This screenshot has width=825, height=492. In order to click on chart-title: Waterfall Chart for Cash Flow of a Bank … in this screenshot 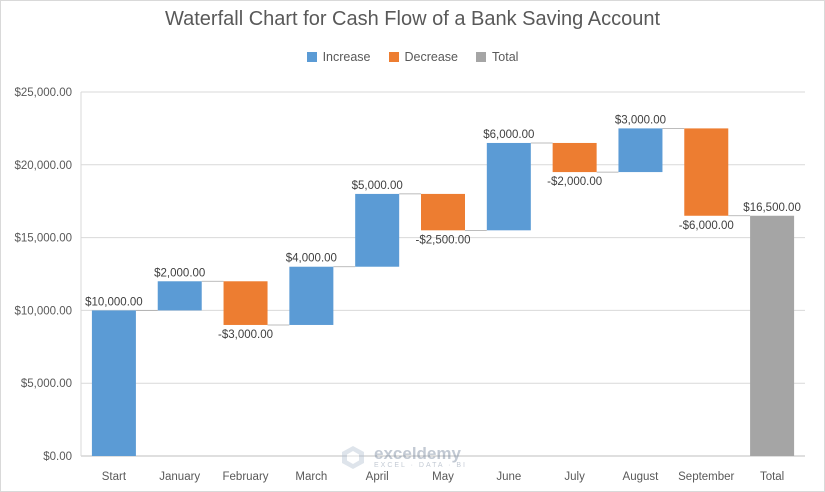, I will do `click(412, 19)`.